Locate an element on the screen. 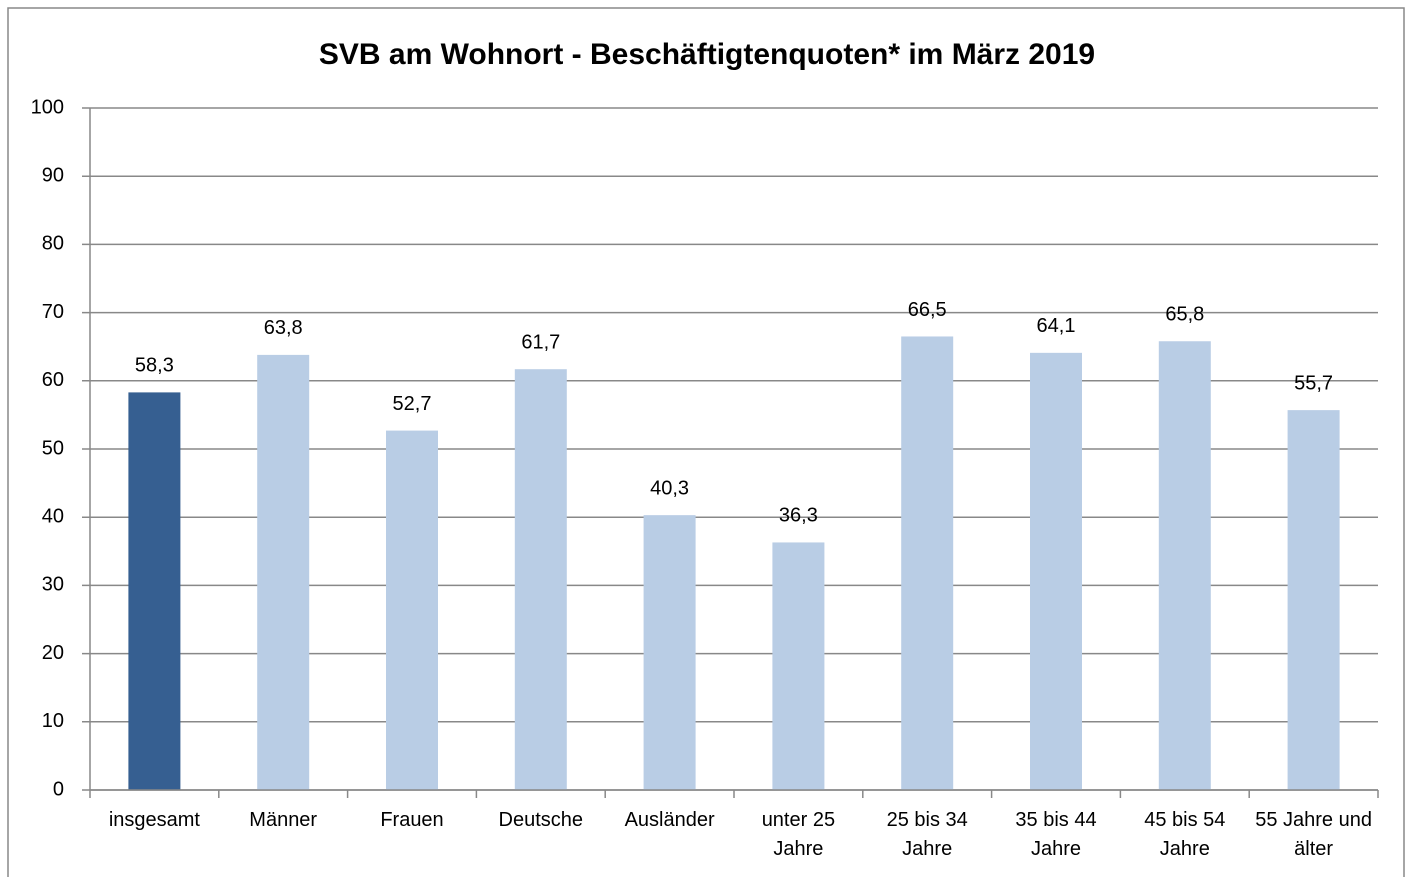  y-tick-label: 60 is located at coordinates (53, 380).